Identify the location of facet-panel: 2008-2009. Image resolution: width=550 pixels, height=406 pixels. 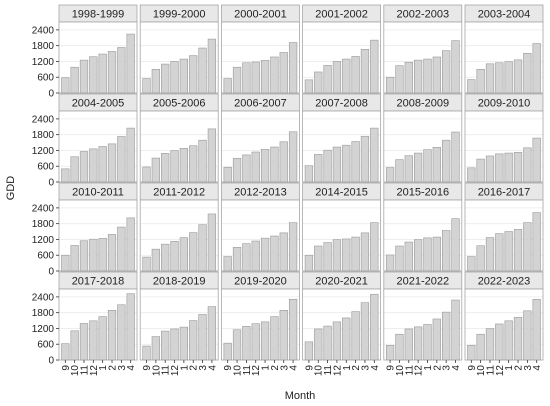
(423, 138).